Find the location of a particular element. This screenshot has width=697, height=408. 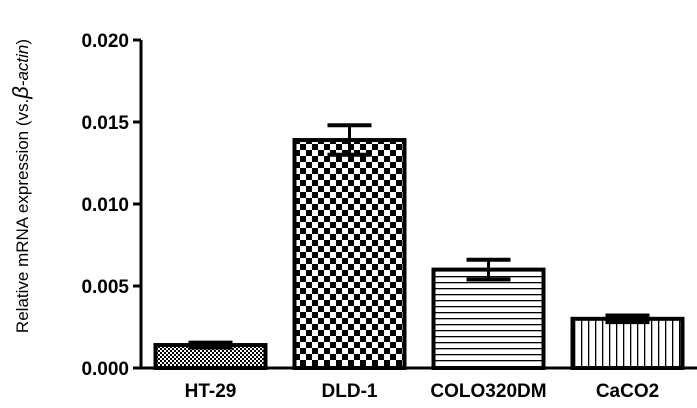

bar-caco2 is located at coordinates (627, 343).